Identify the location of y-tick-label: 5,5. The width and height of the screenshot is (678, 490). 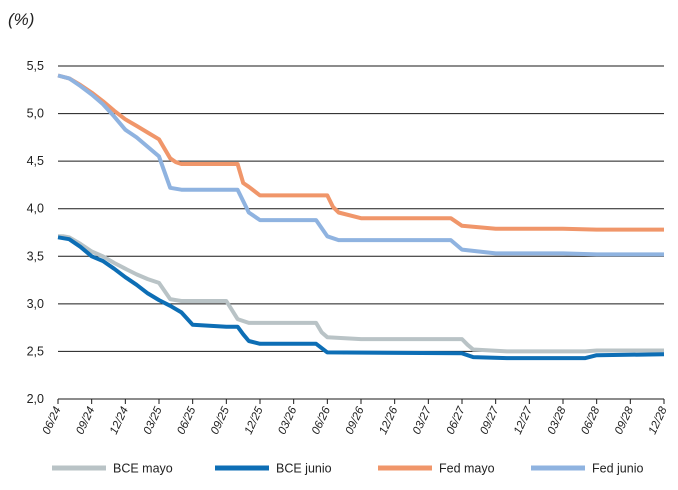
(35, 66).